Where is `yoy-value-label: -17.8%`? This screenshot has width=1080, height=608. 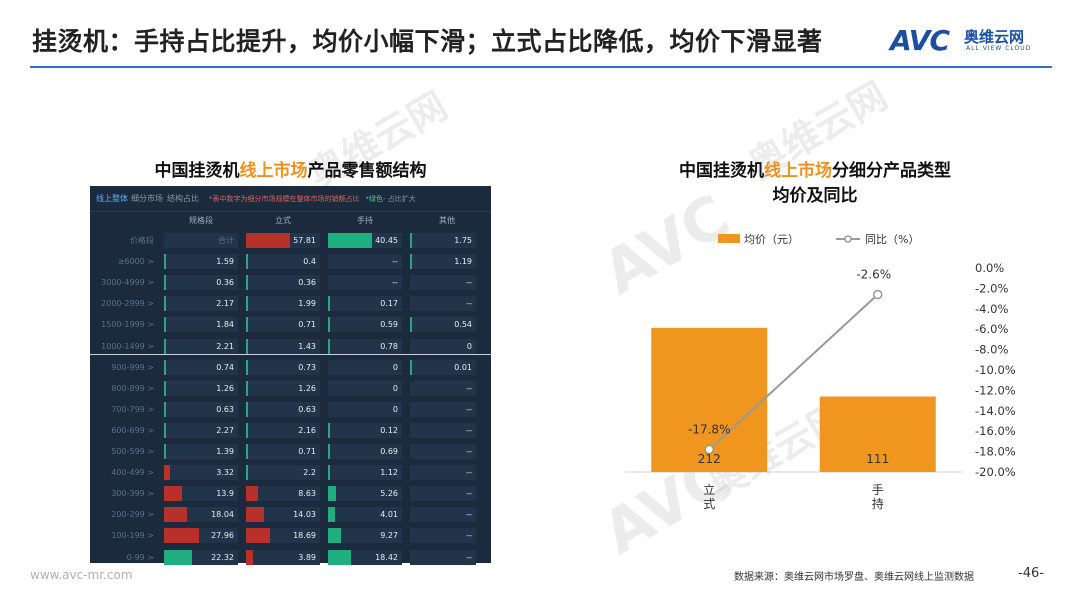 yoy-value-label: -17.8% is located at coordinates (709, 430).